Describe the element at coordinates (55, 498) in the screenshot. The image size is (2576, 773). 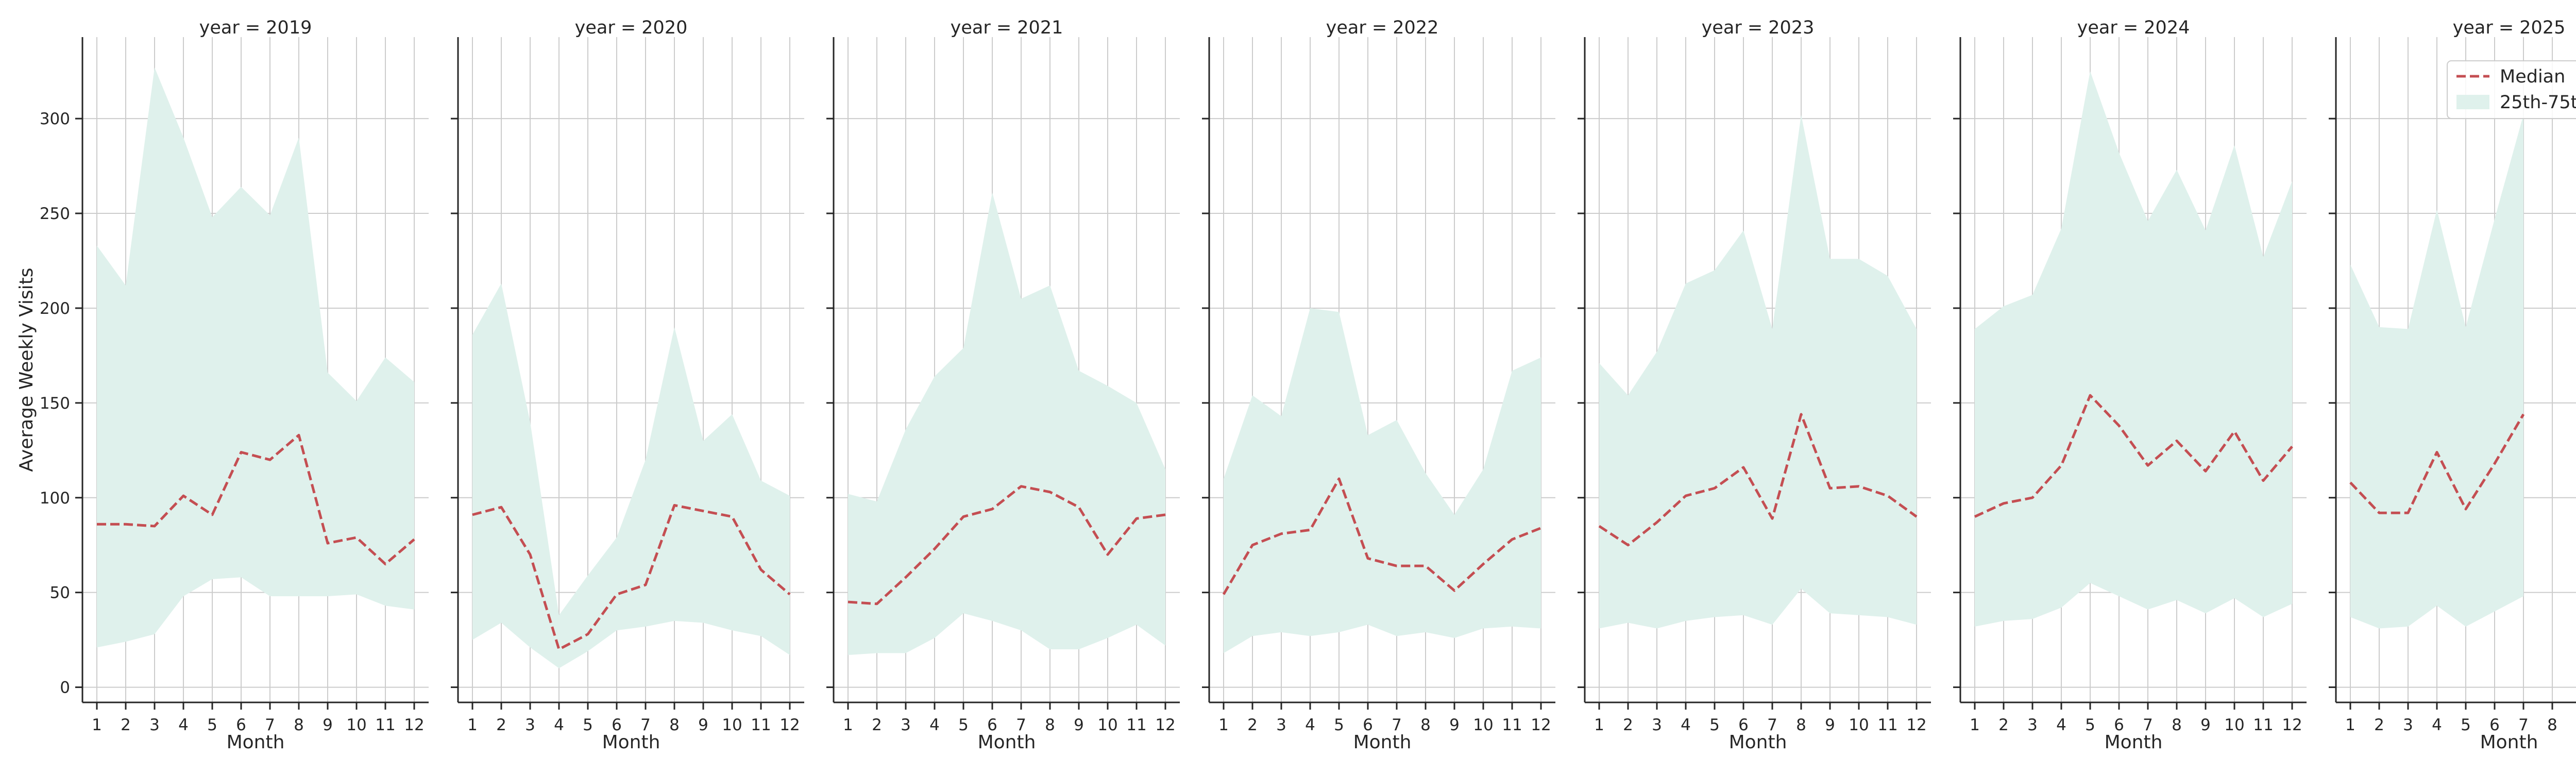
I see `y-tick-label: 100` at that location.